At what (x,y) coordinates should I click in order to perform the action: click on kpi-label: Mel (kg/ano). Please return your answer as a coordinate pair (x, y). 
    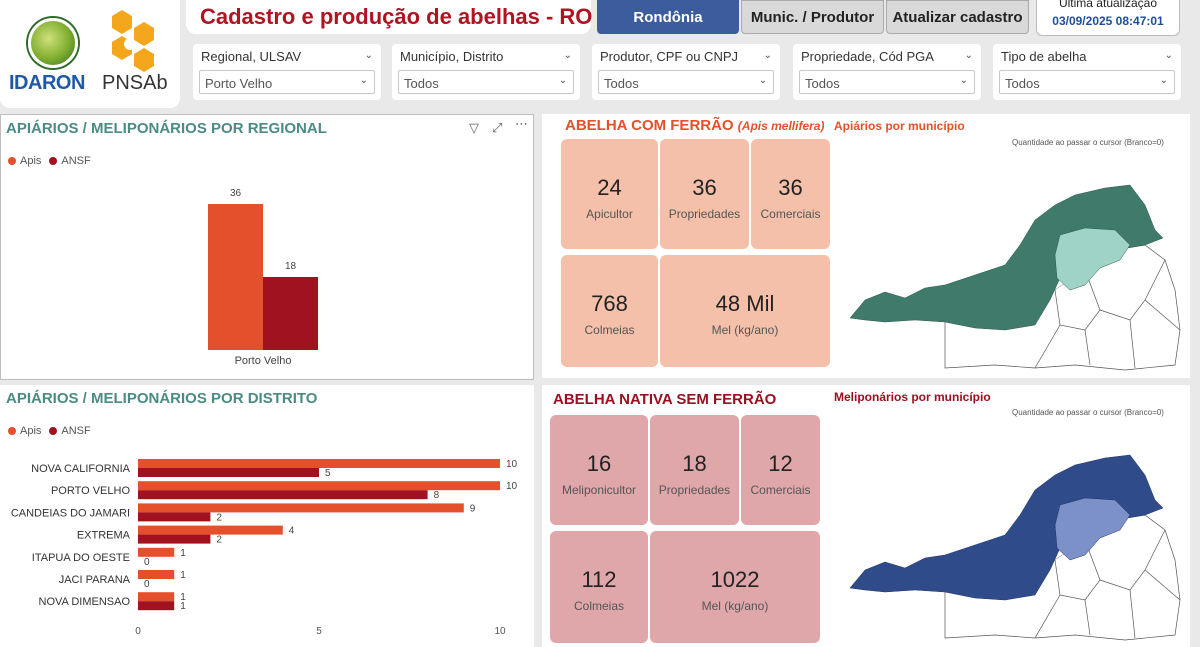
    Looking at the image, I should click on (735, 606).